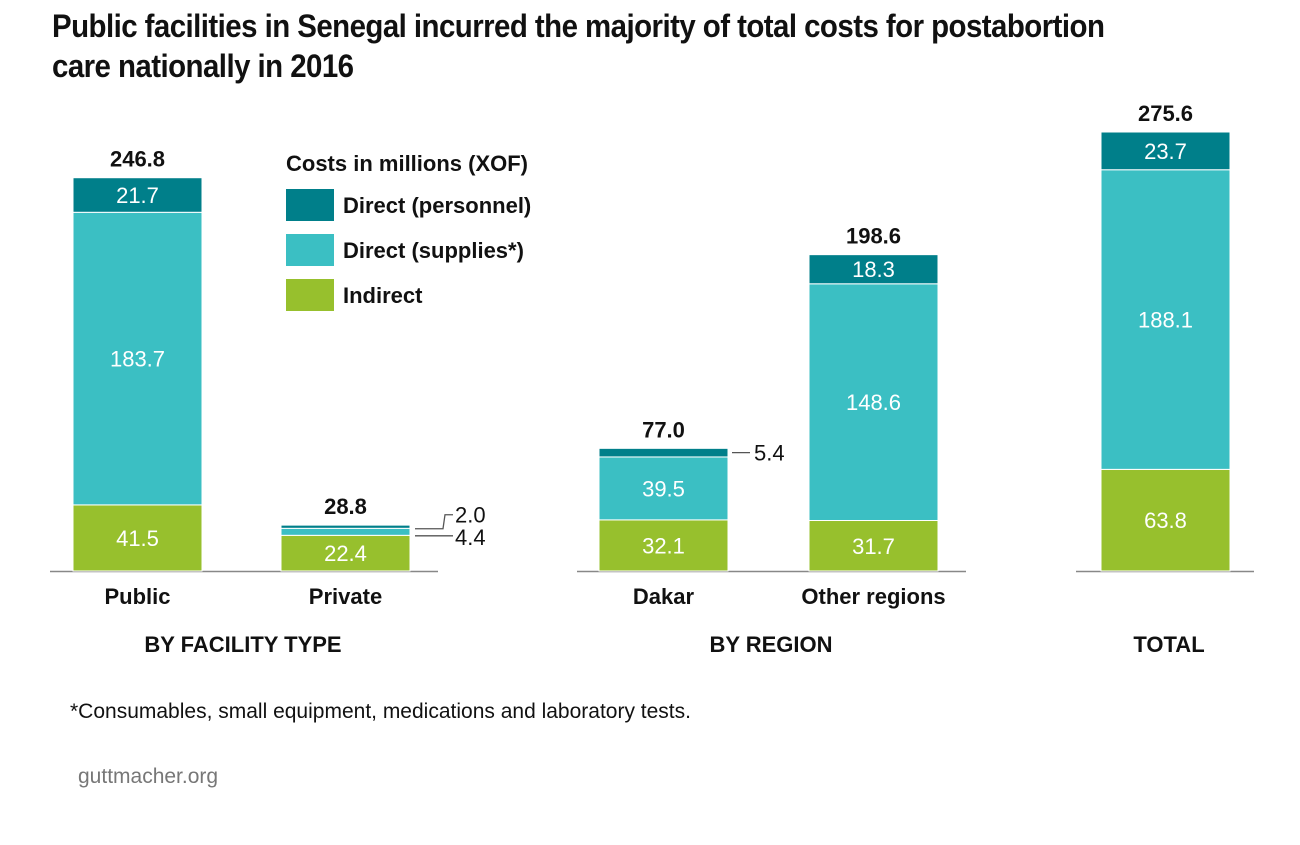 Image resolution: width=1300 pixels, height=845 pixels. I want to click on value-label-indirect-0: 41.5, so click(137, 538).